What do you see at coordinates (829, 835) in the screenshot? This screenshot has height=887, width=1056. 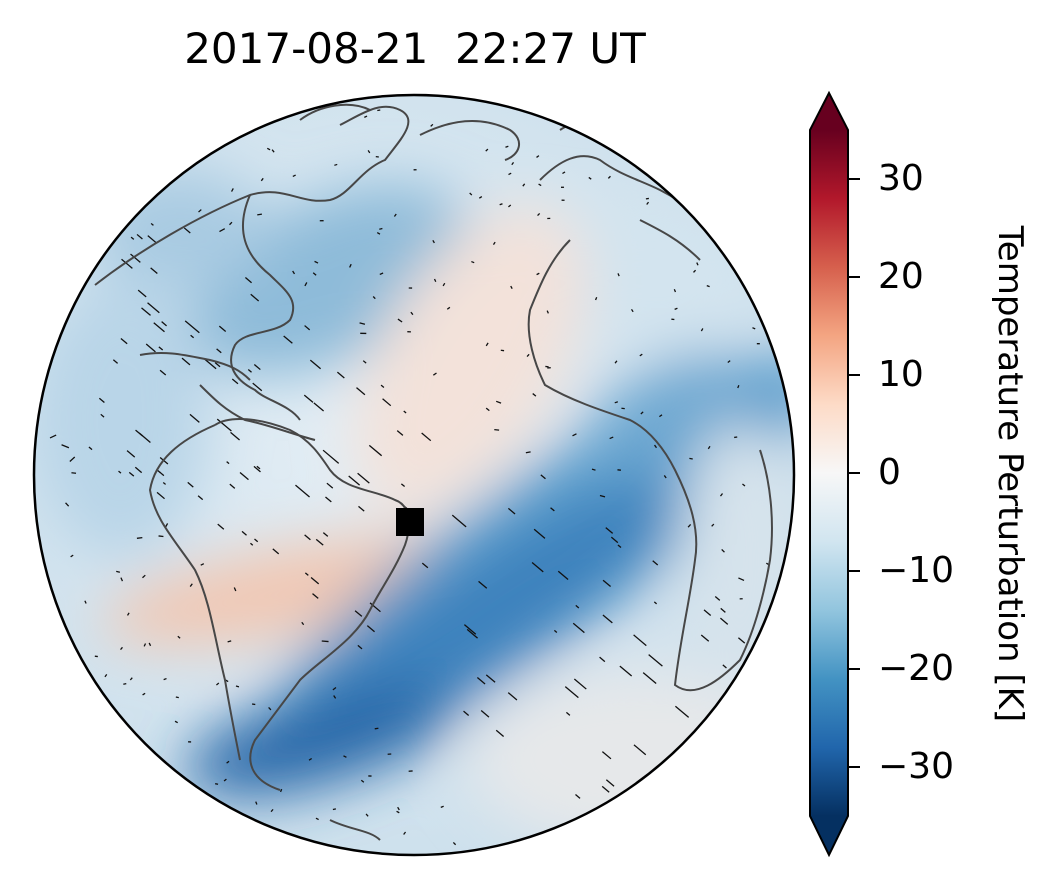 I see `colorbar-extend-min` at bounding box center [829, 835].